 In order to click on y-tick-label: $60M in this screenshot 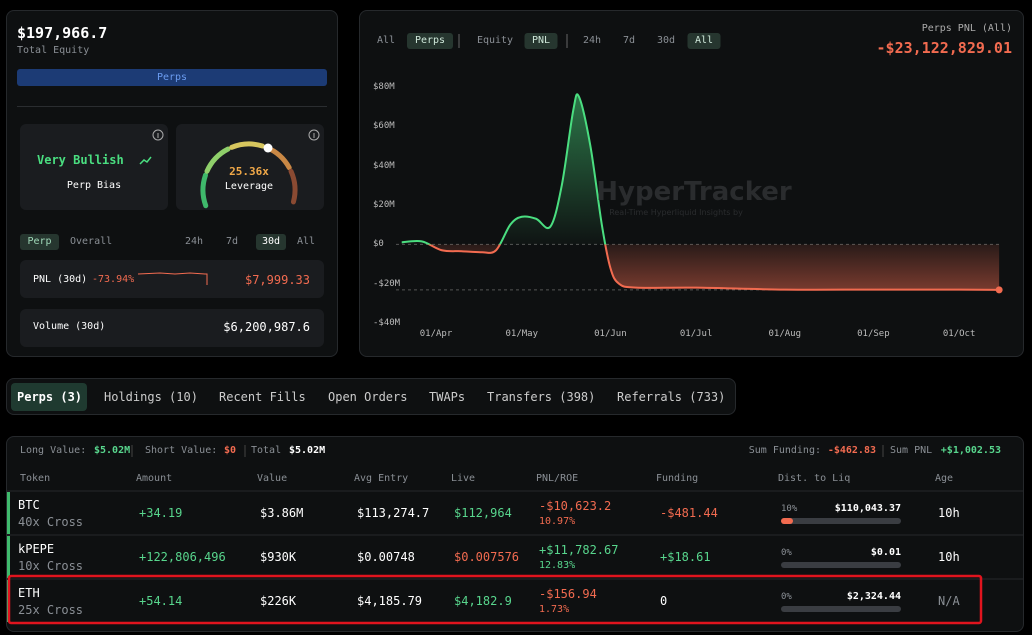, I will do `click(384, 126)`.